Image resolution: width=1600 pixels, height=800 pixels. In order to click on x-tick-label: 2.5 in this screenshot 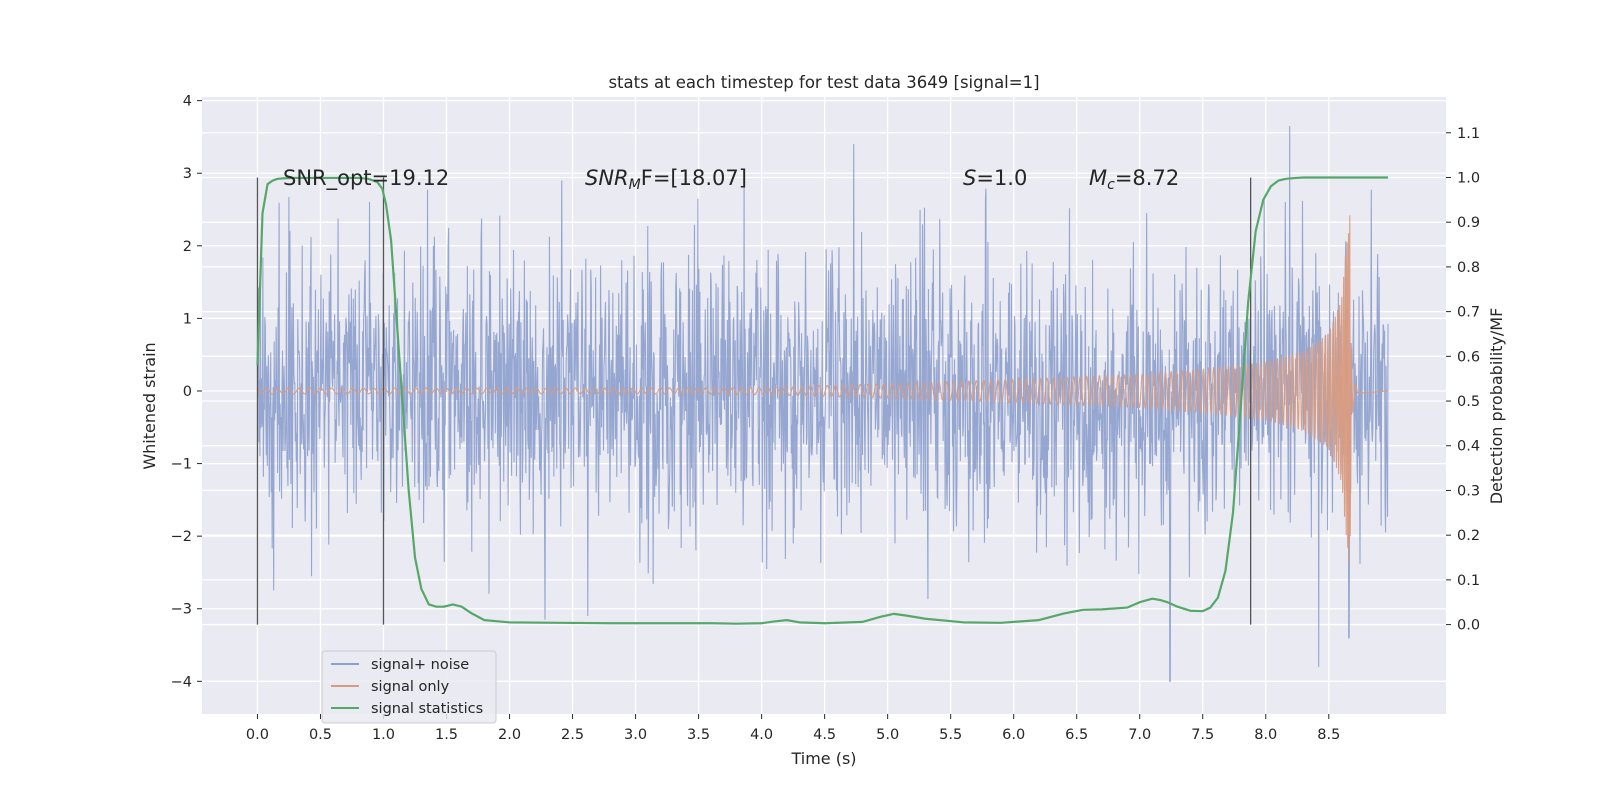, I will do `click(572, 735)`.